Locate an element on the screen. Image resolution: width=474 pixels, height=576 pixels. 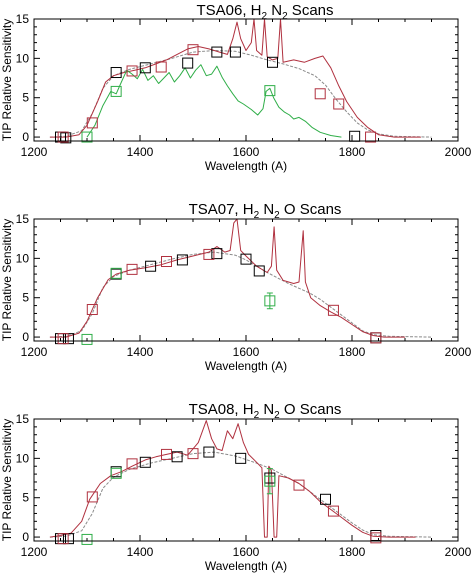
chart-title: TSA06, H2 N2 Scans is located at coordinates (264, 12).